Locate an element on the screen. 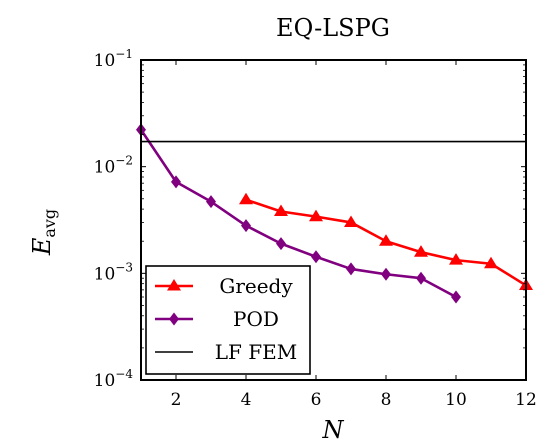  y-axis-label: Eavg is located at coordinates (43, 232).